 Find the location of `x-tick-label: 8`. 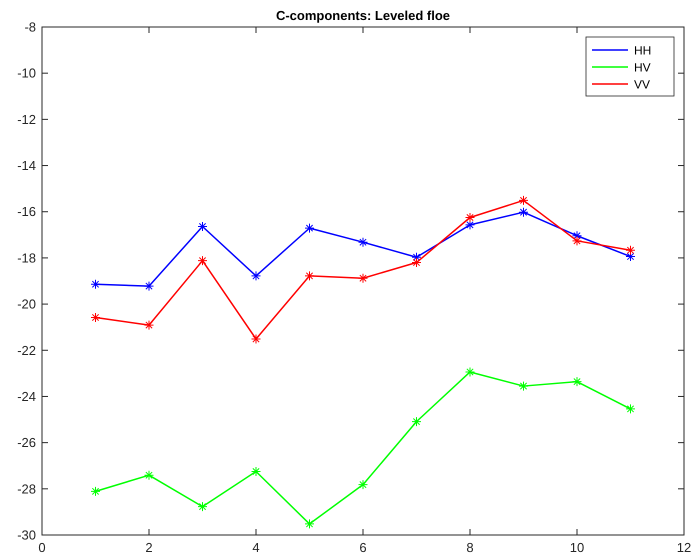

x-tick-label: 8 is located at coordinates (470, 547).